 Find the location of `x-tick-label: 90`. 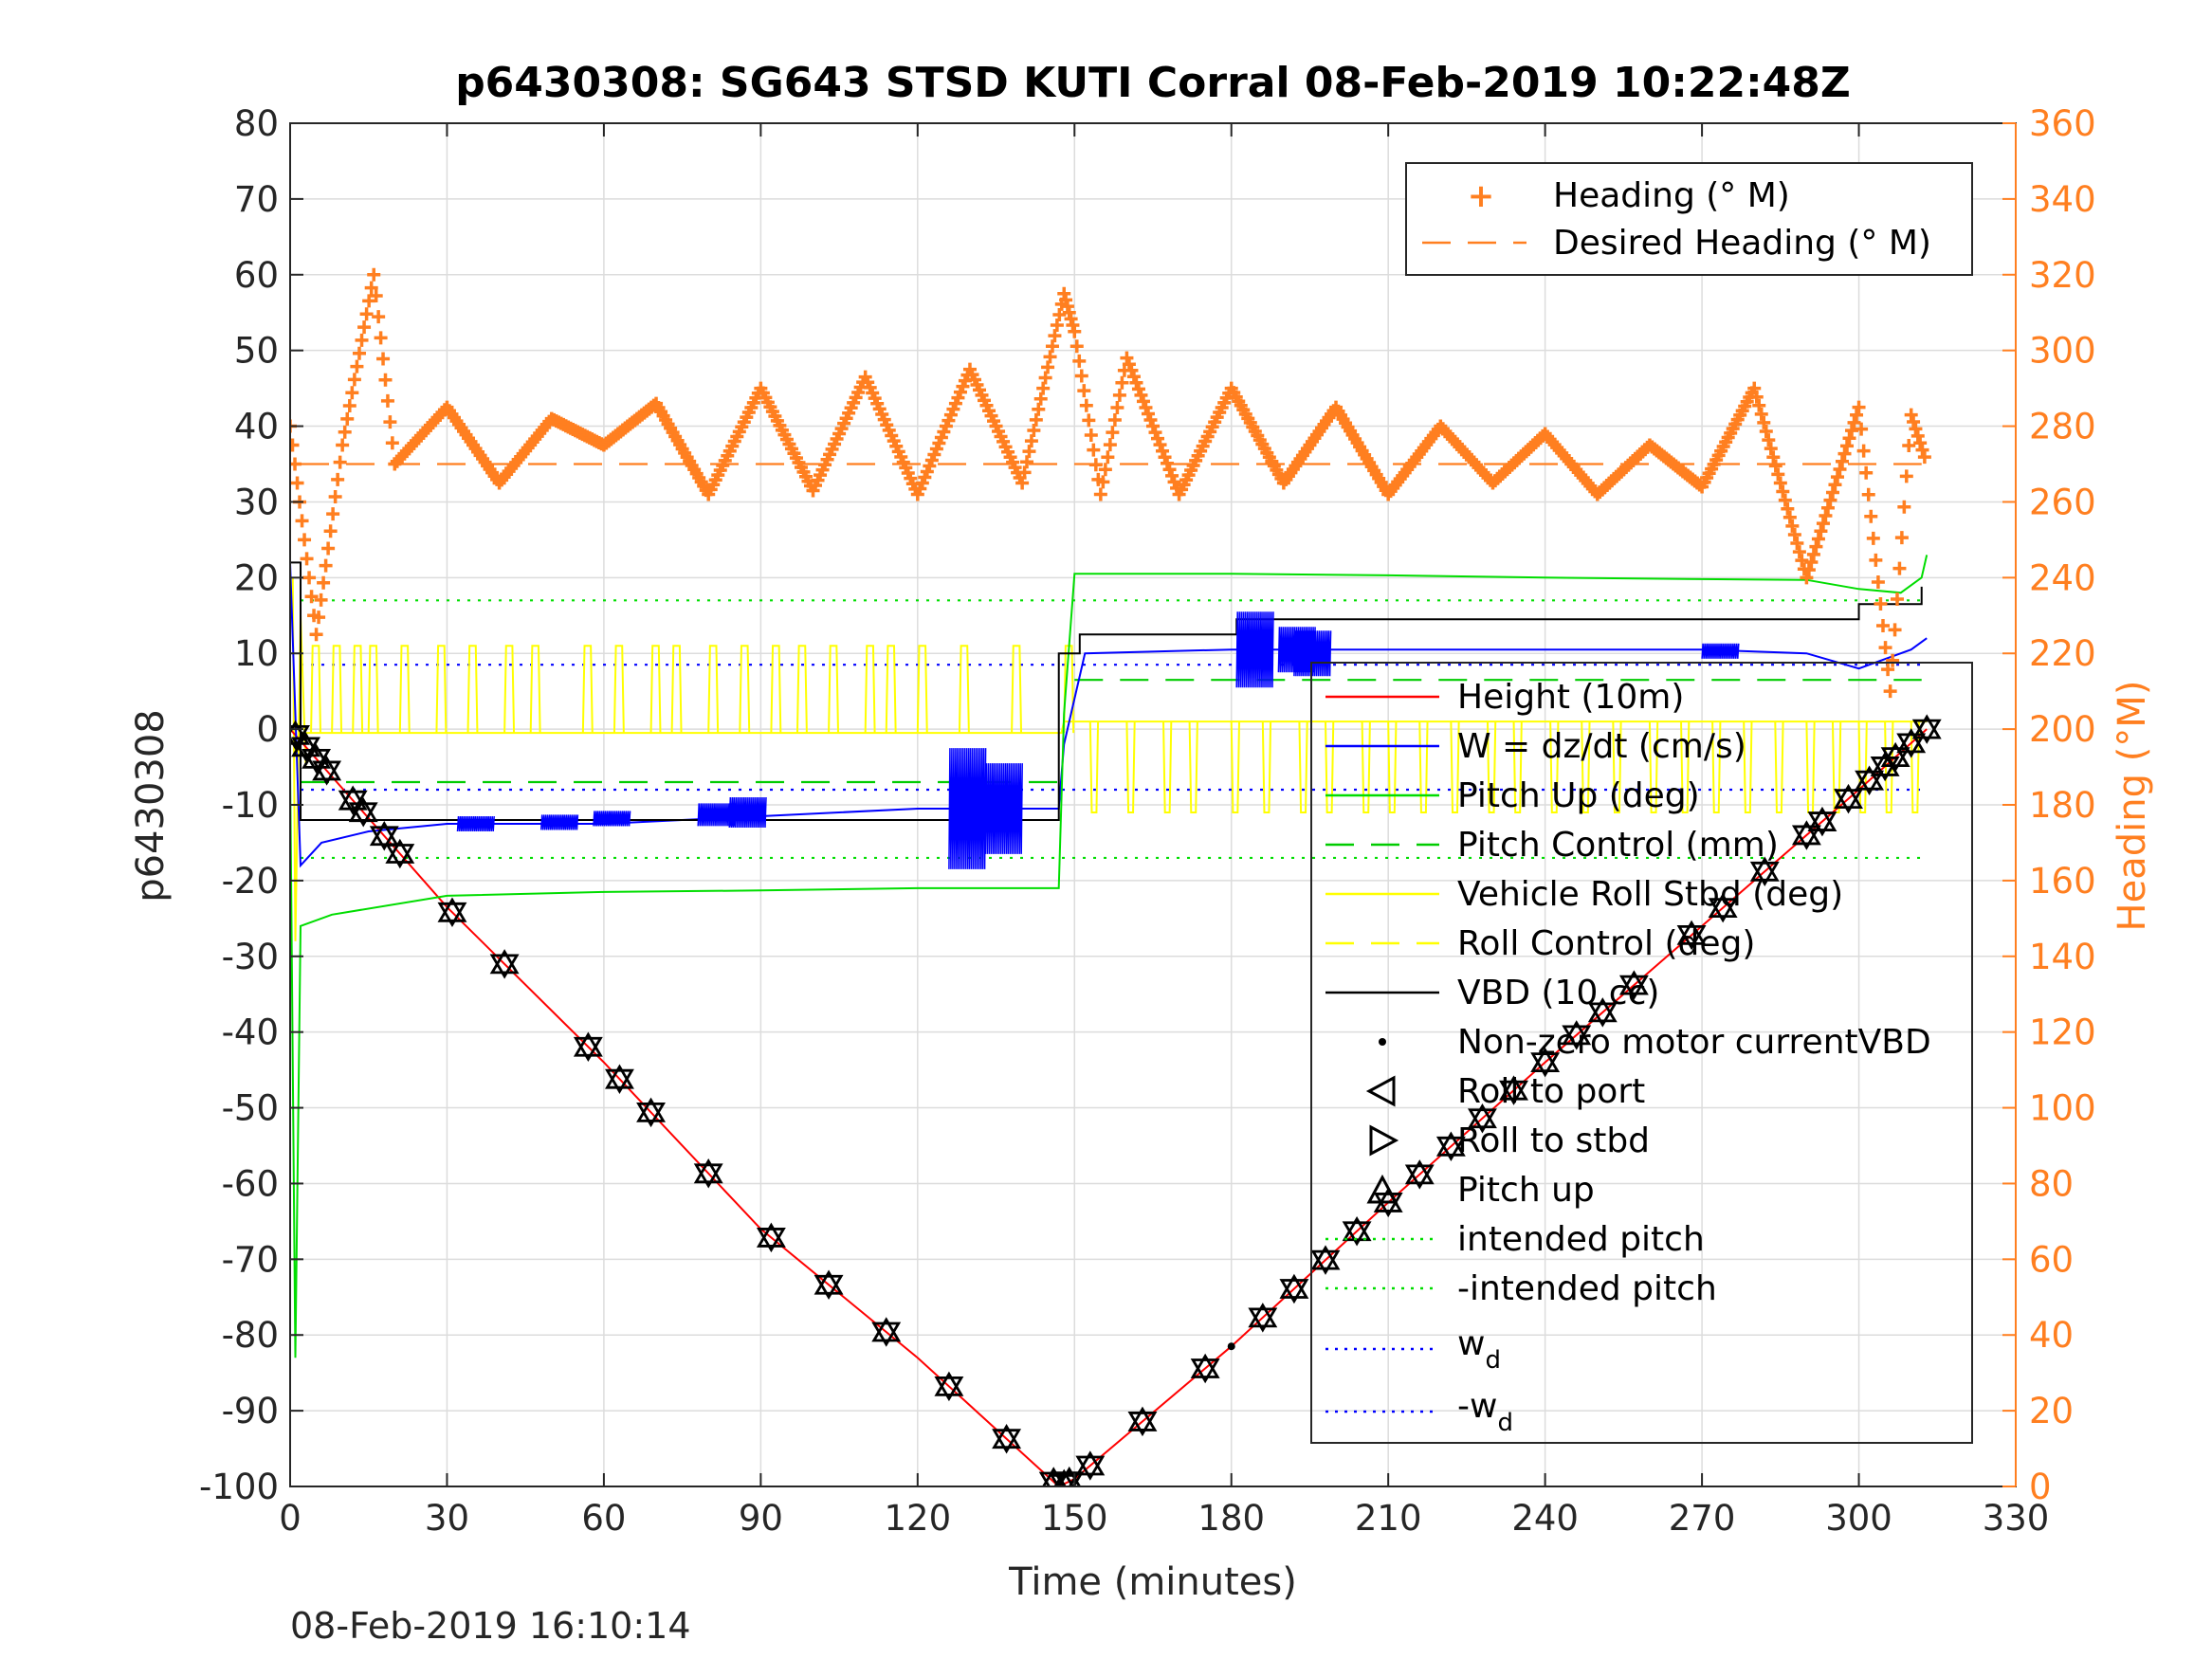

x-tick-label: 90 is located at coordinates (761, 1518).